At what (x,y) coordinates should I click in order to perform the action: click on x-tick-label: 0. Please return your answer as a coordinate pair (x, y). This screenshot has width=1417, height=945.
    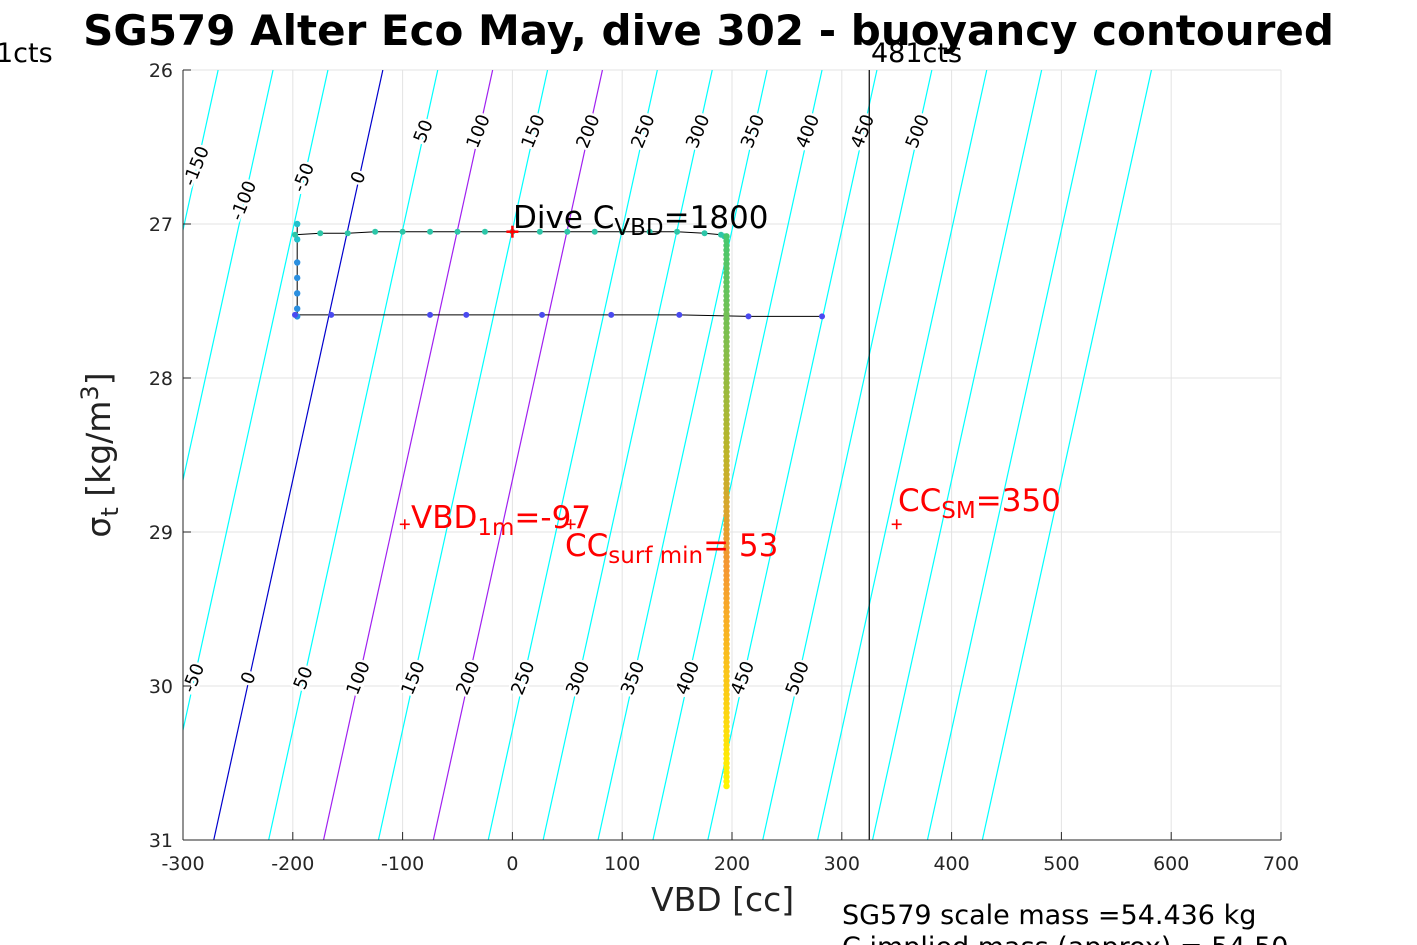
    Looking at the image, I should click on (512, 864).